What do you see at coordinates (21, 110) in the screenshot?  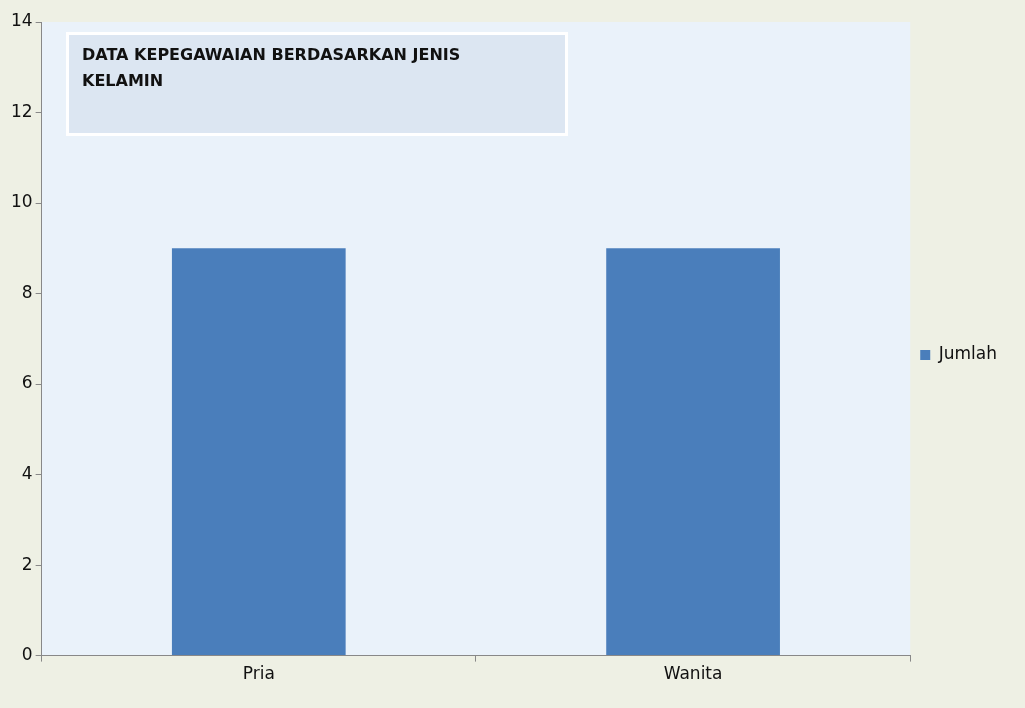 I see `y-tick-label: 12` at bounding box center [21, 110].